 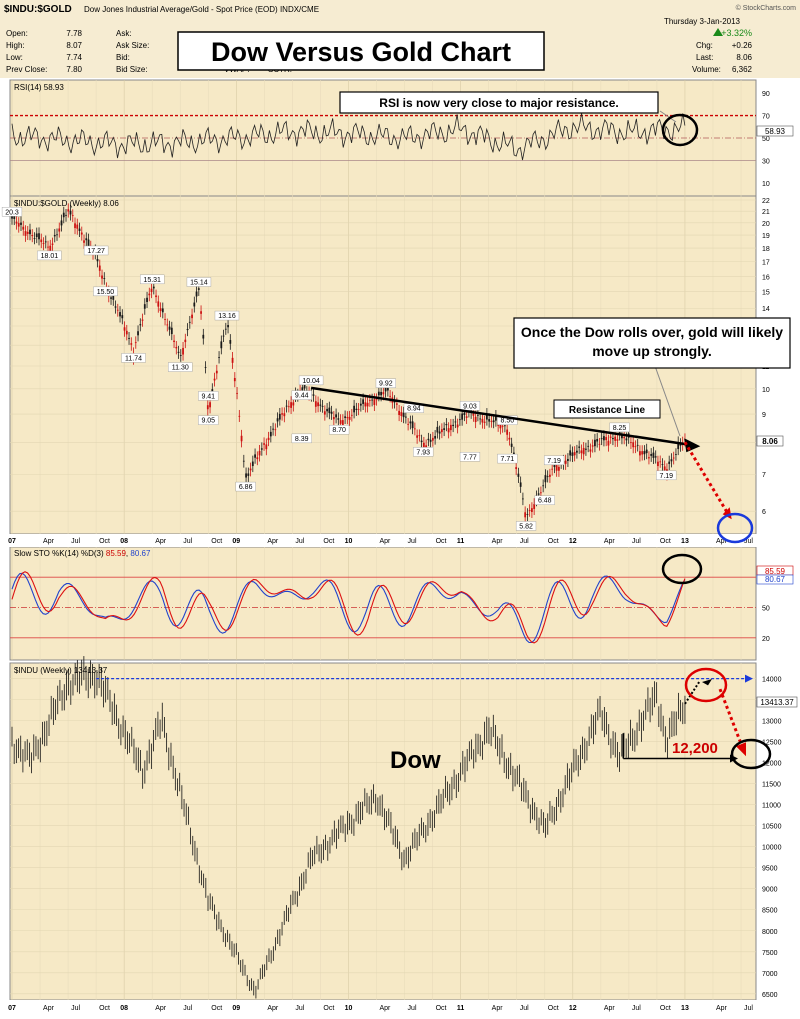 What do you see at coordinates (749, 678) in the screenshot?
I see `dow-prior-high-arrowhead` at bounding box center [749, 678].